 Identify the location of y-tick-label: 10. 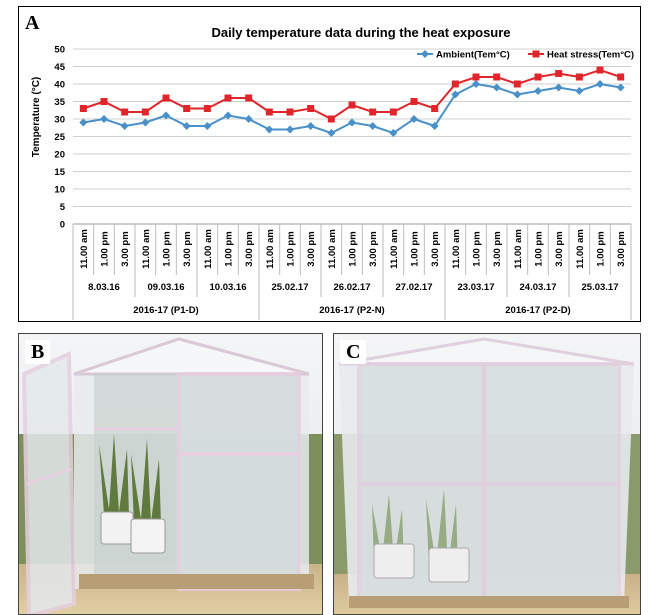
(59, 190).